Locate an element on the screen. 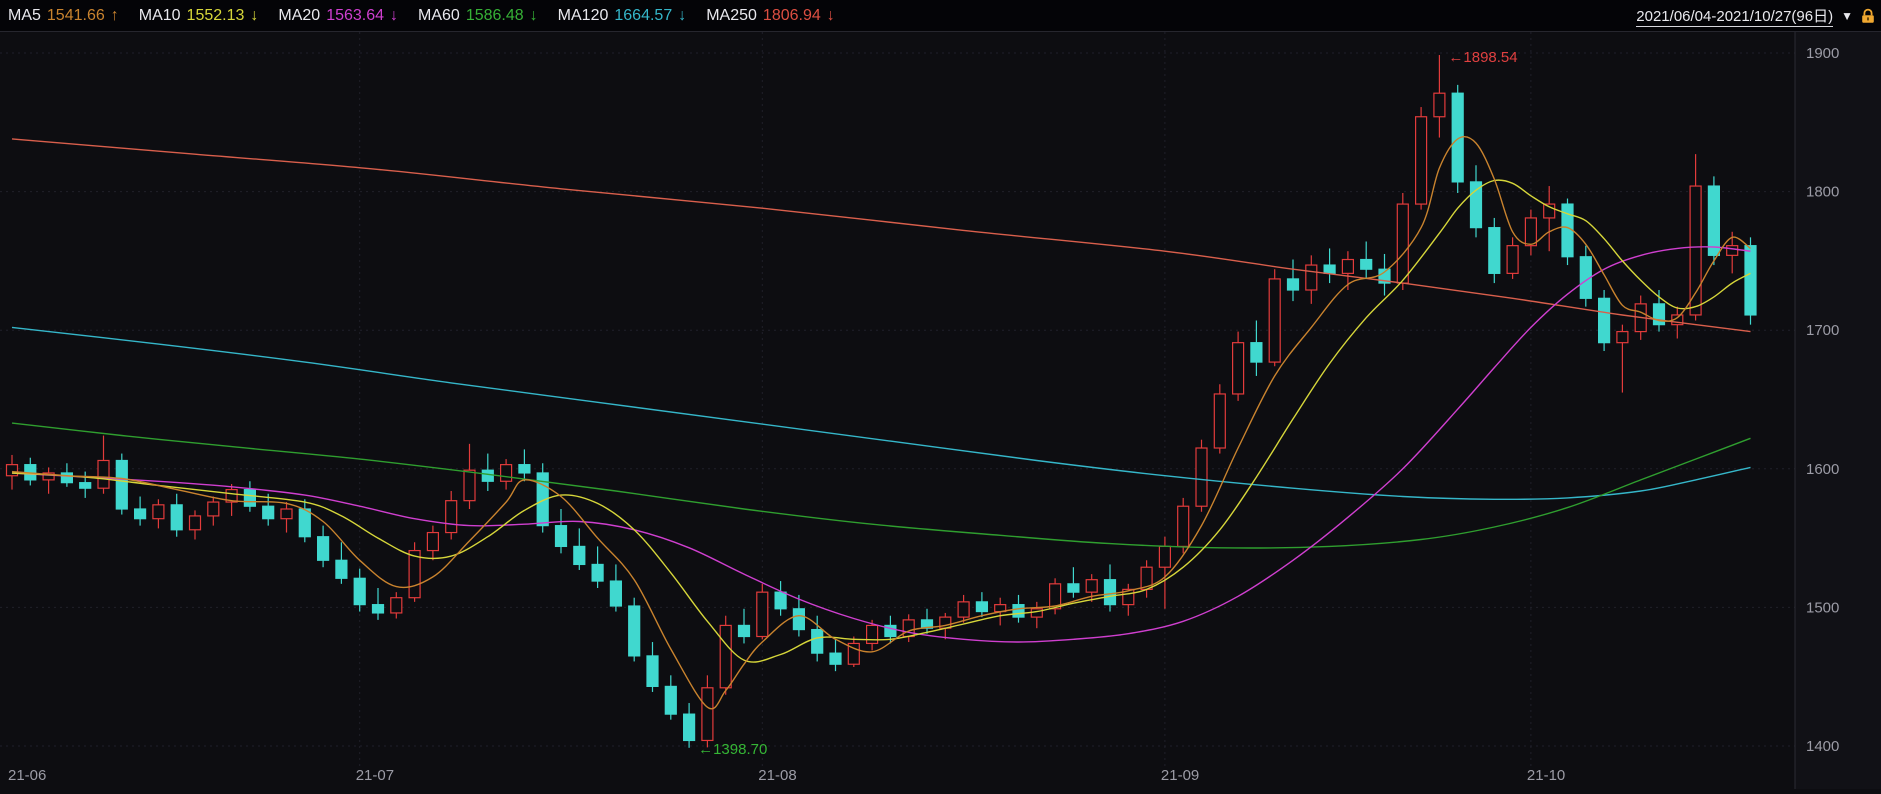 The image size is (1881, 794). date-range-label: 2021/06/04-2021/10/27(96日) is located at coordinates (1735, 17).